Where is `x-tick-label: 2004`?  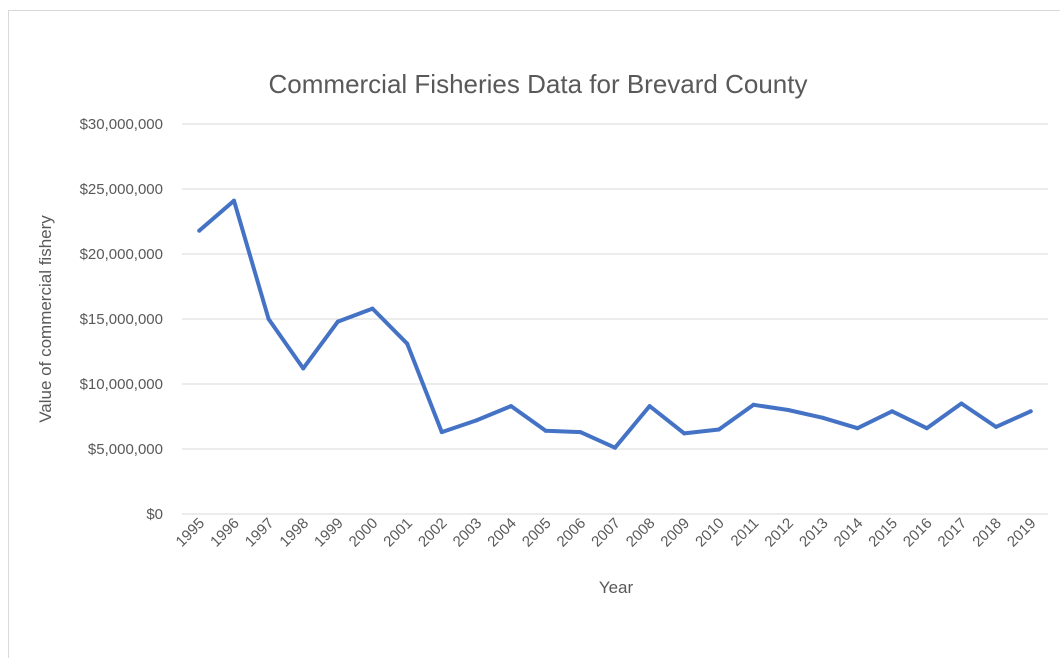 x-tick-label: 2004 is located at coordinates (502, 533).